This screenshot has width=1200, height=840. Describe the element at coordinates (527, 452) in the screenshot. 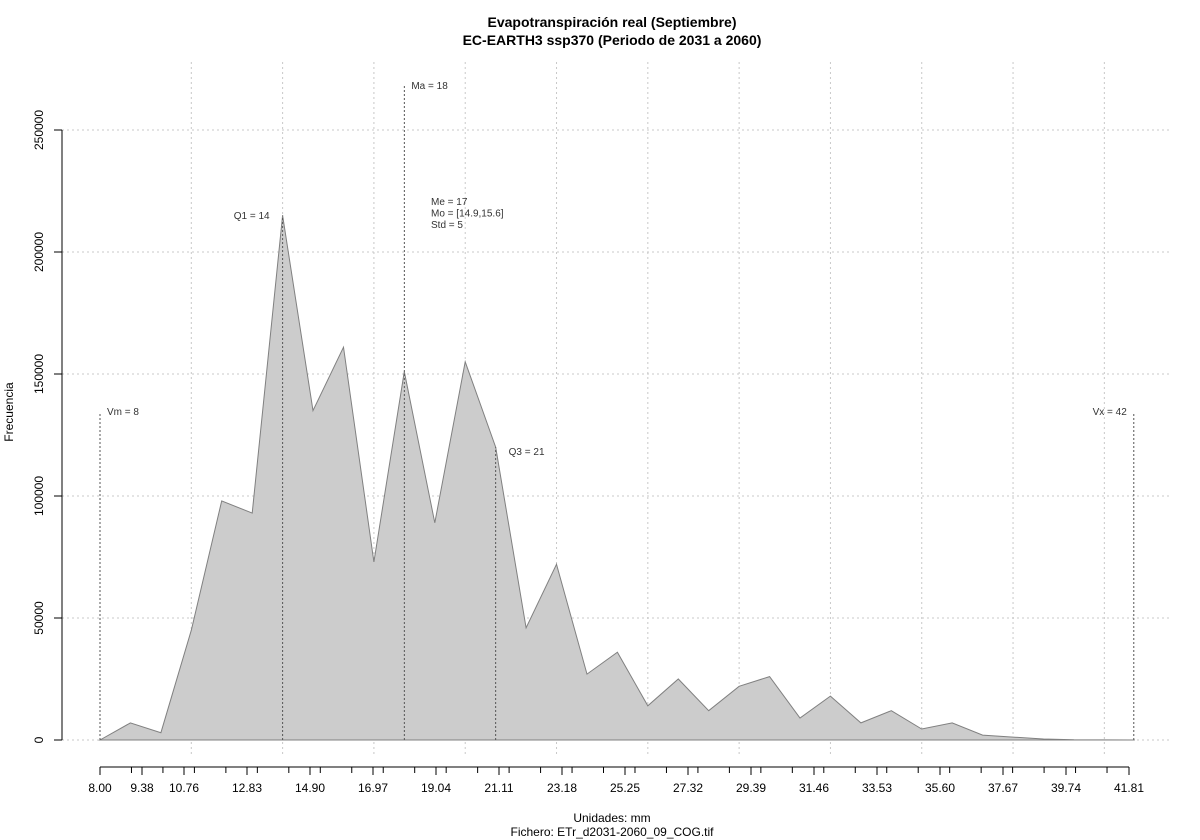

I see `label-q3: Q3 = 21` at that location.